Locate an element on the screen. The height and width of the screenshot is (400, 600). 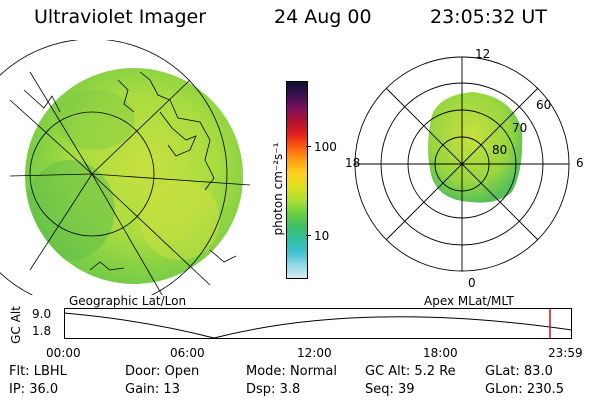
mlat-label-70: 70 is located at coordinates (520, 128).